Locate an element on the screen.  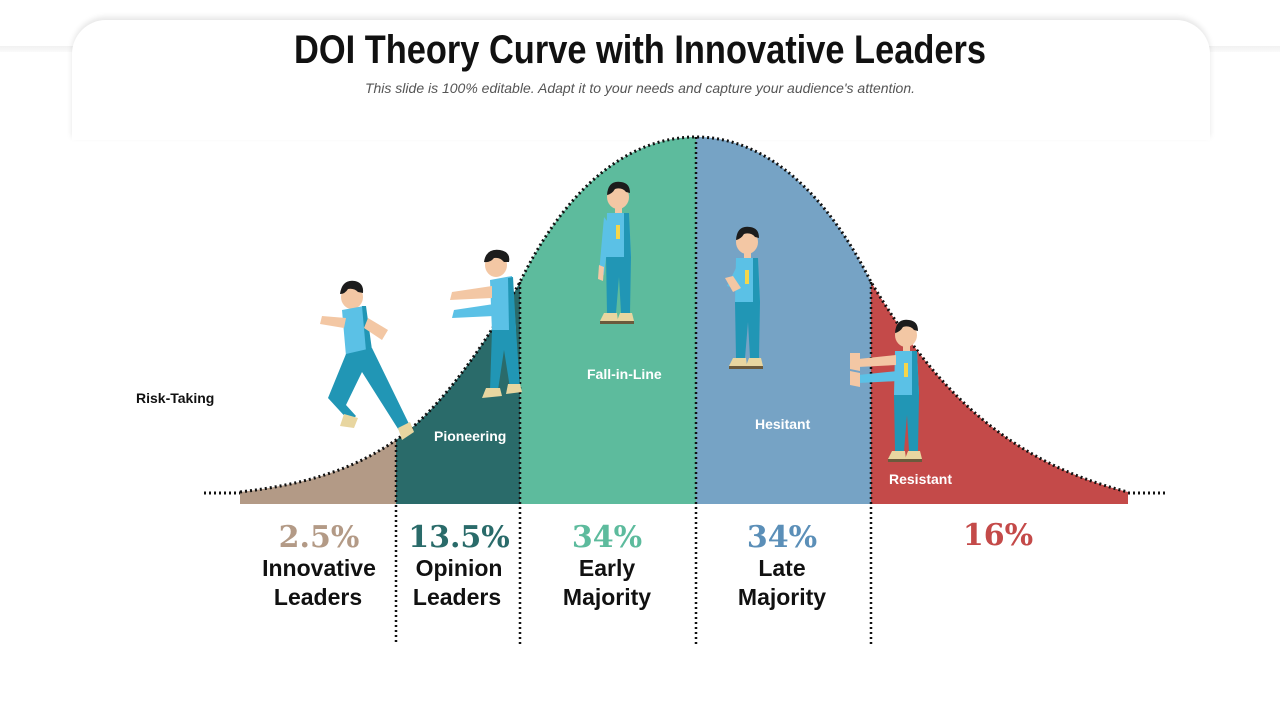
category-early-line2: Majority is located at coordinates (607, 597).